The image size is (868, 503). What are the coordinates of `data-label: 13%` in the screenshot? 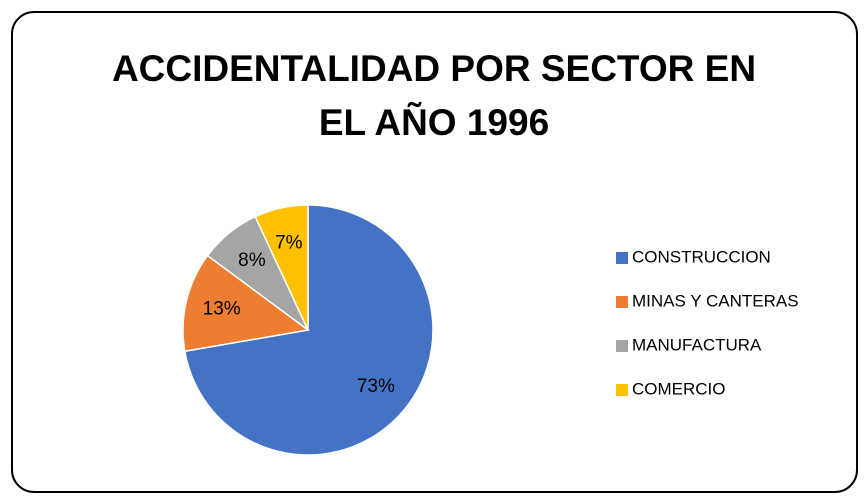 It's located at (222, 308).